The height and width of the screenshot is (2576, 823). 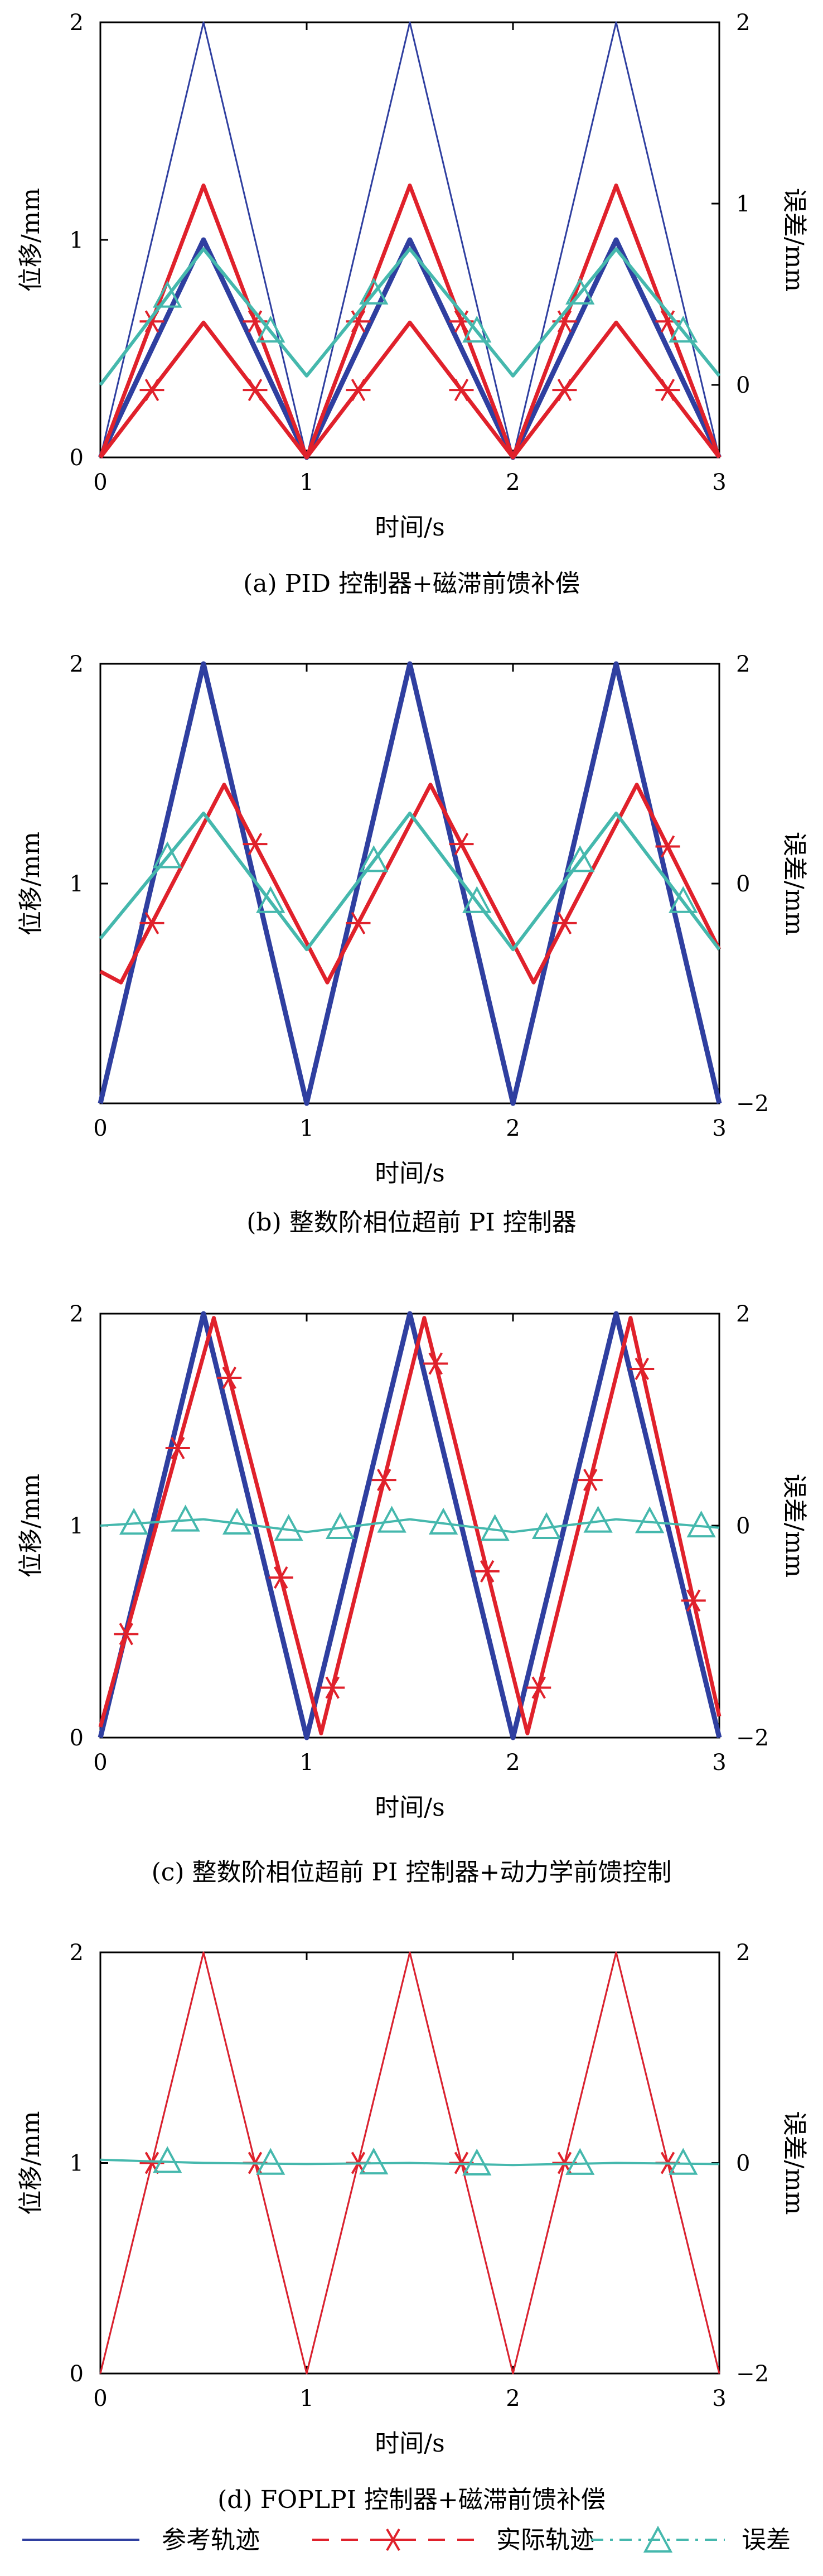 I want to click on panel-caption-4: (d) FOPLPI 控制器+磁滞前馈补偿, so click(x=411, y=2500).